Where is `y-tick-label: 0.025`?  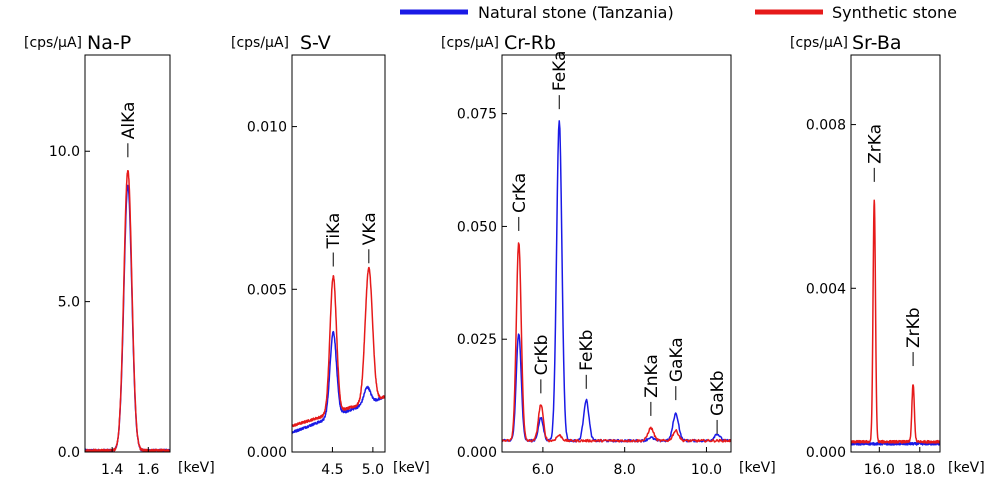 y-tick-label: 0.025 is located at coordinates (477, 340).